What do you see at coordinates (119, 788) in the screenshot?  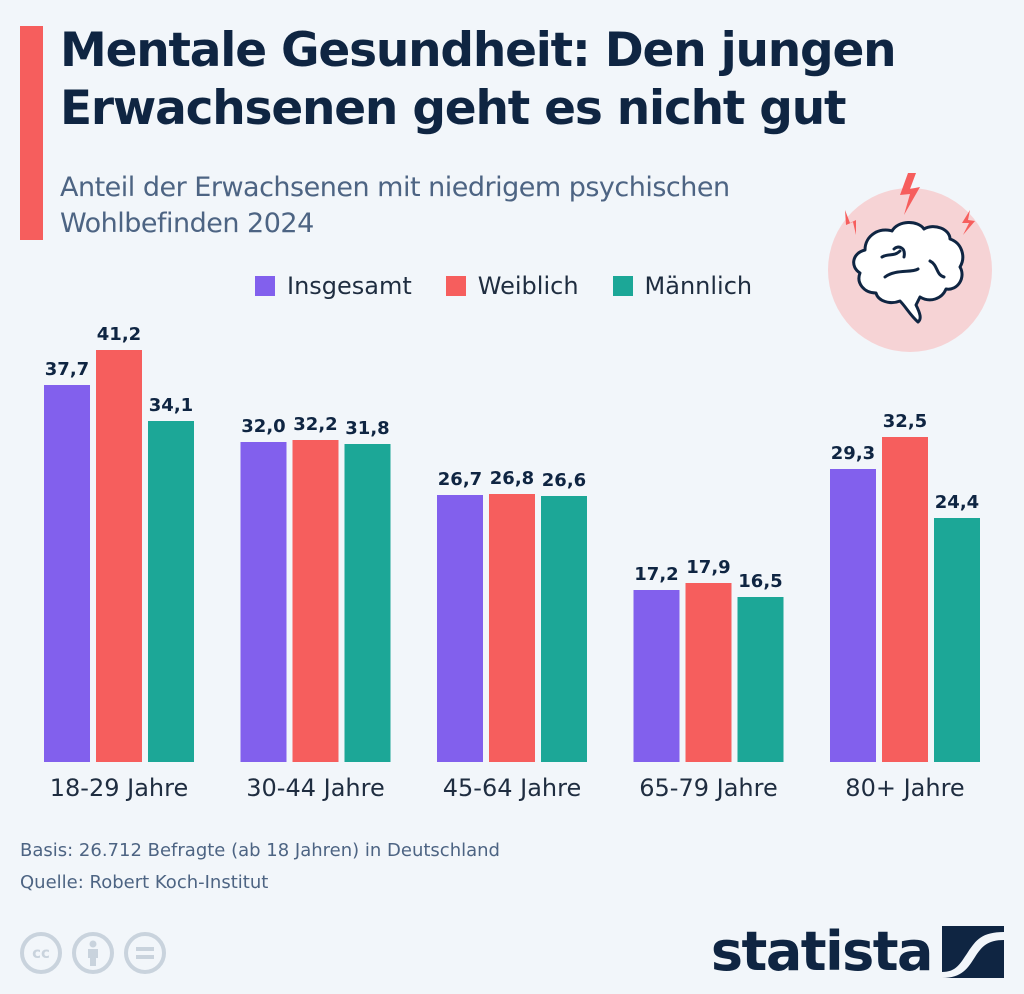 I see `category-label: 18-29 Jahre` at bounding box center [119, 788].